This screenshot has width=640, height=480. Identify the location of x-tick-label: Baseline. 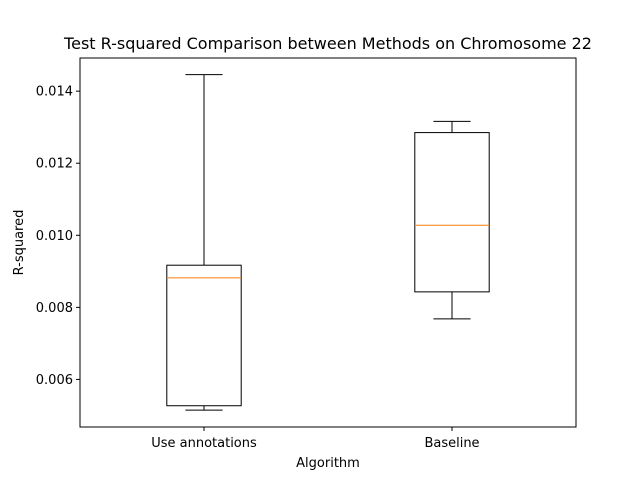
(451, 443).